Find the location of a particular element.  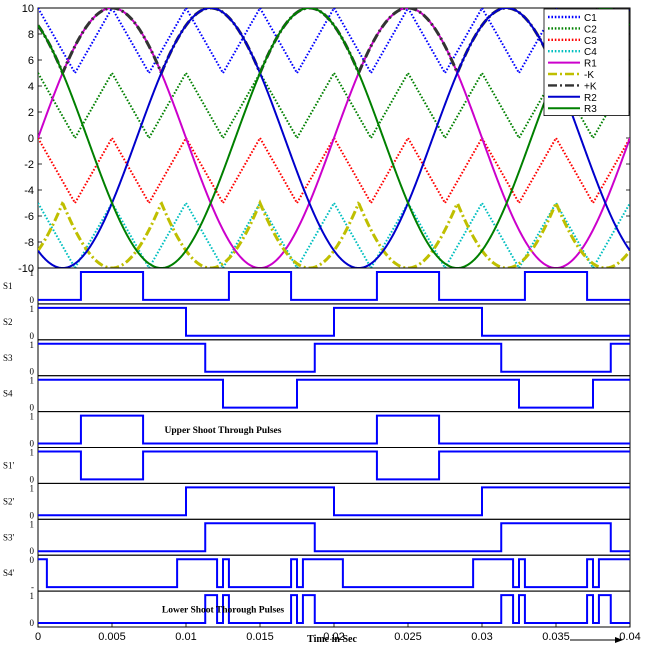

pulse-panel: 1 0 Lower Shoot Thorough Pulses is located at coordinates (330, 609).